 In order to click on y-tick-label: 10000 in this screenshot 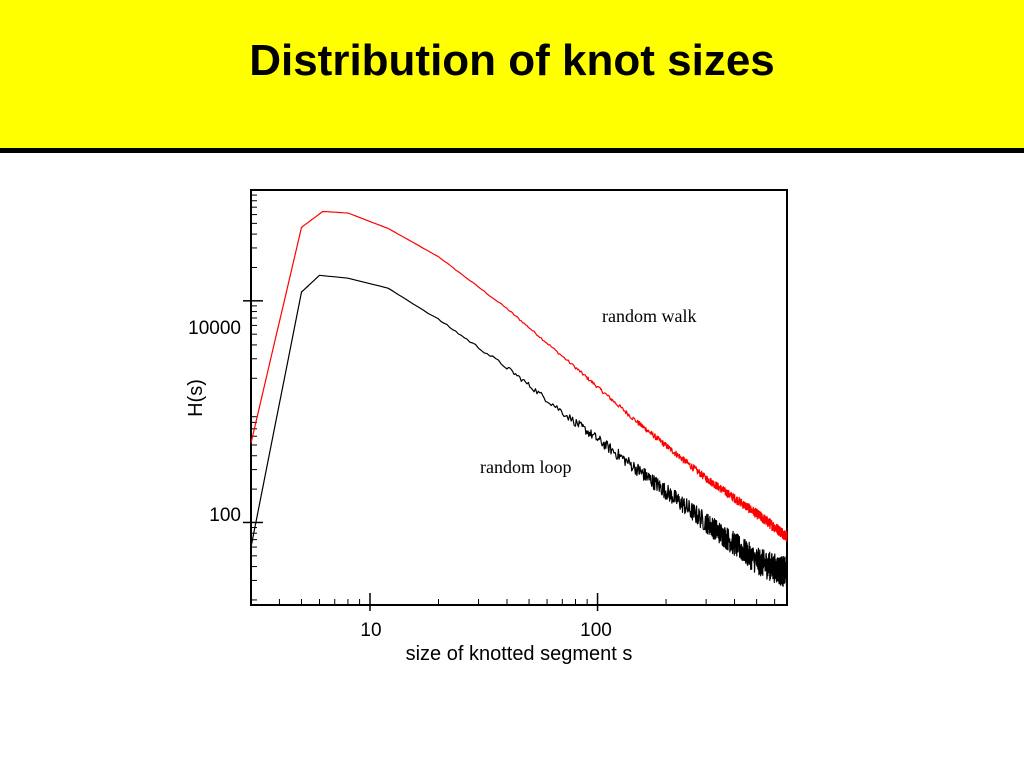, I will do `click(214, 328)`.